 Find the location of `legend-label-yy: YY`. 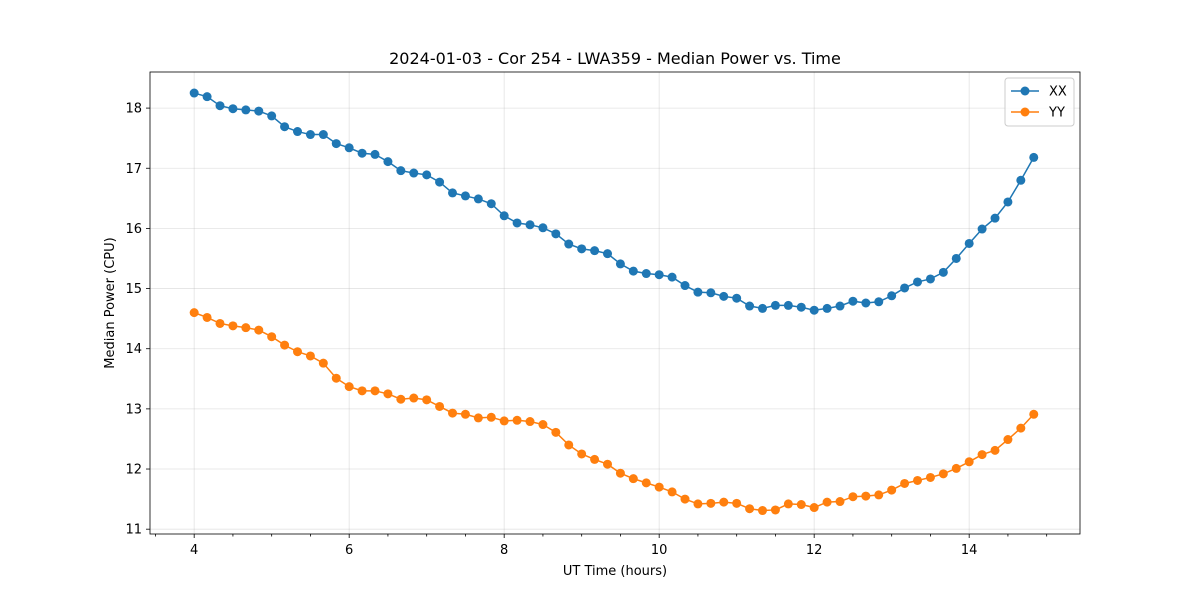

legend-label-yy: YY is located at coordinates (1056, 113).